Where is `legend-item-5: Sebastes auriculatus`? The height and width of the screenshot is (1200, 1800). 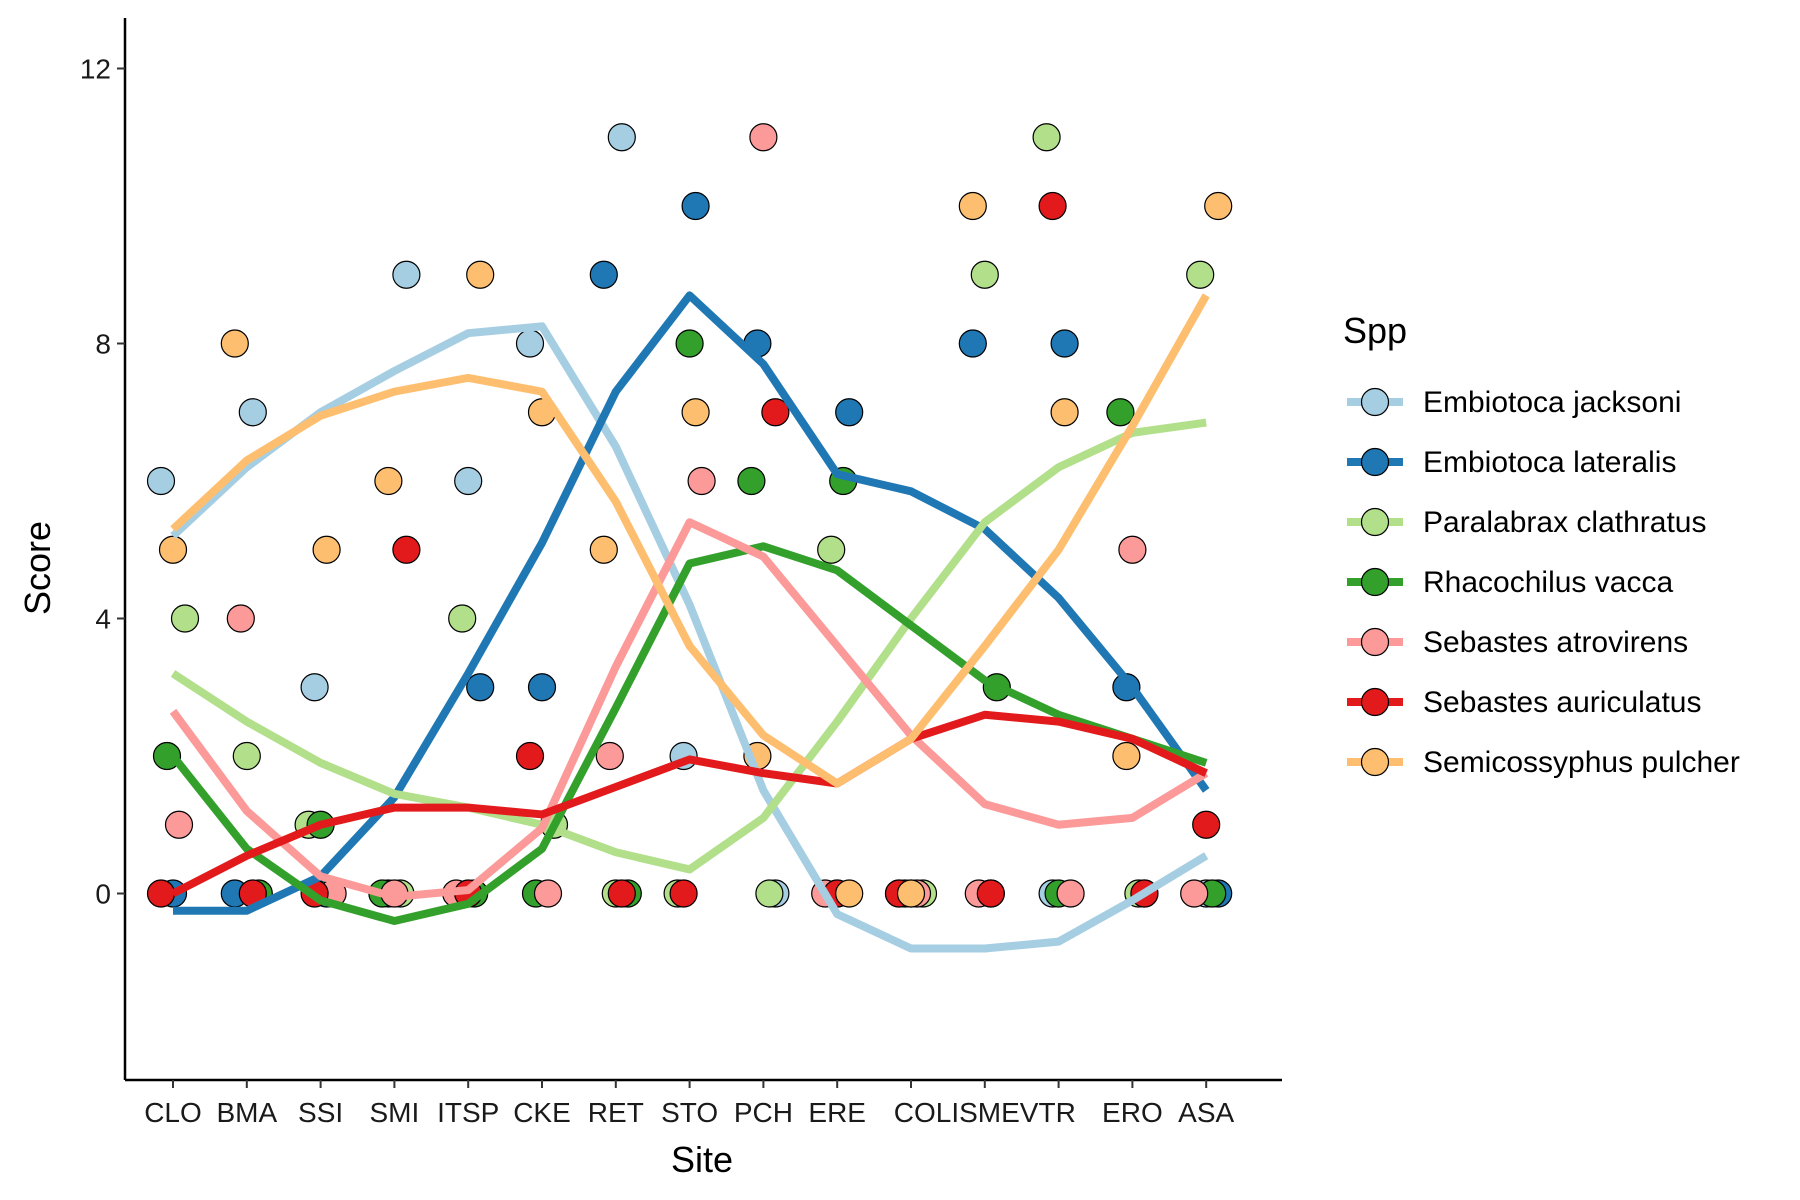
legend-item-5: Sebastes auriculatus is located at coordinates (1524, 702).